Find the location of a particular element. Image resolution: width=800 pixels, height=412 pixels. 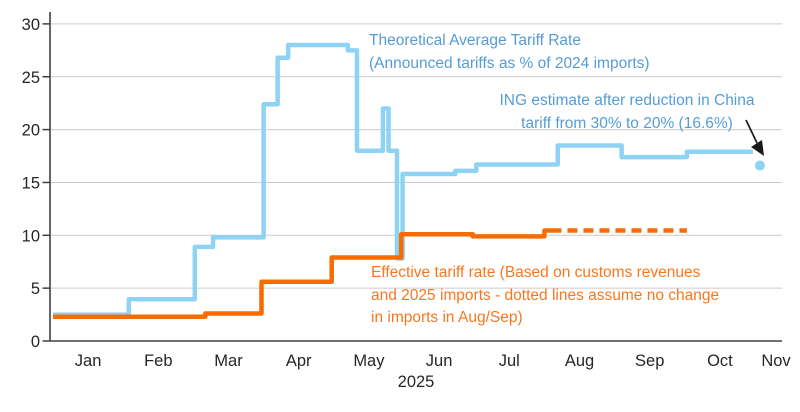

x-tick-label: Oct is located at coordinates (720, 361).